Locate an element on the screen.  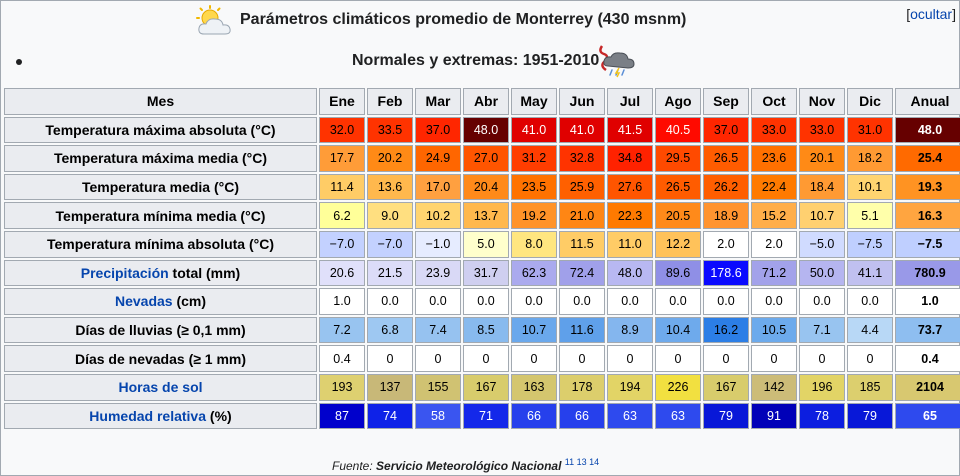
row-label: Humedad relativa (%) is located at coordinates (160, 416).